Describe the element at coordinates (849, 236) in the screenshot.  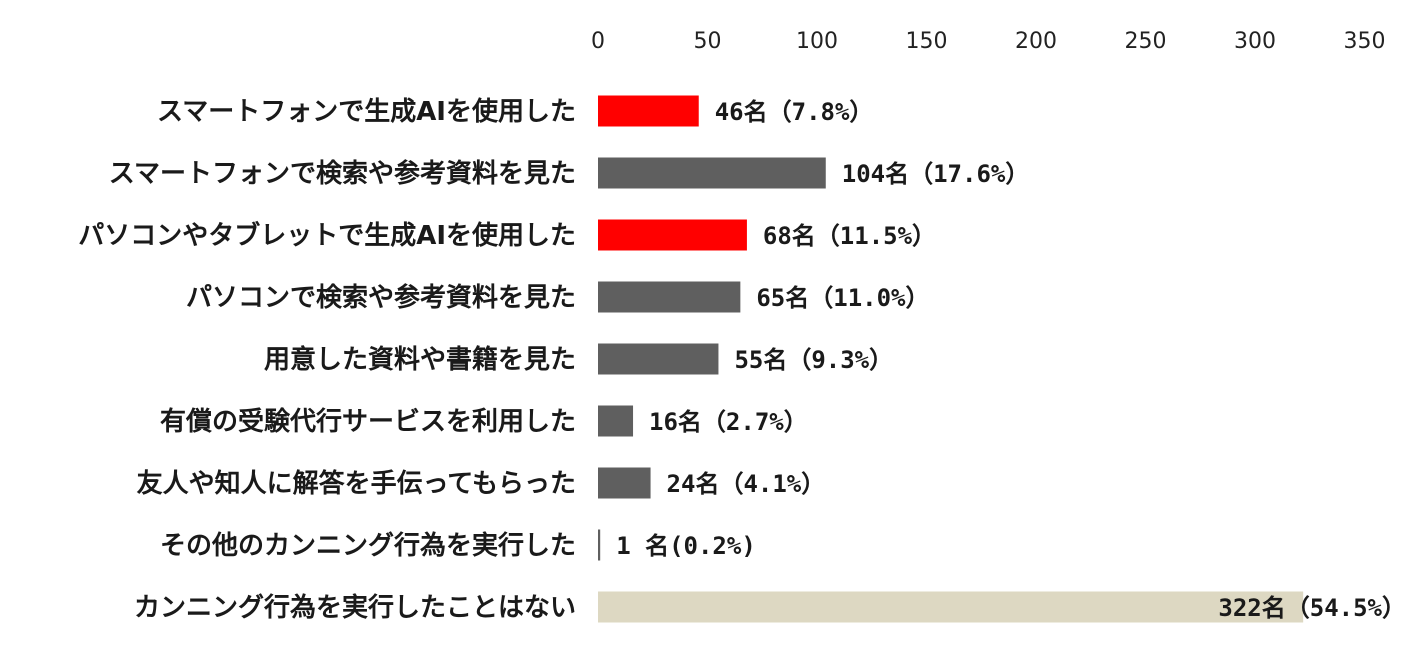
I see `value-label: 68名（11.5%）` at that location.